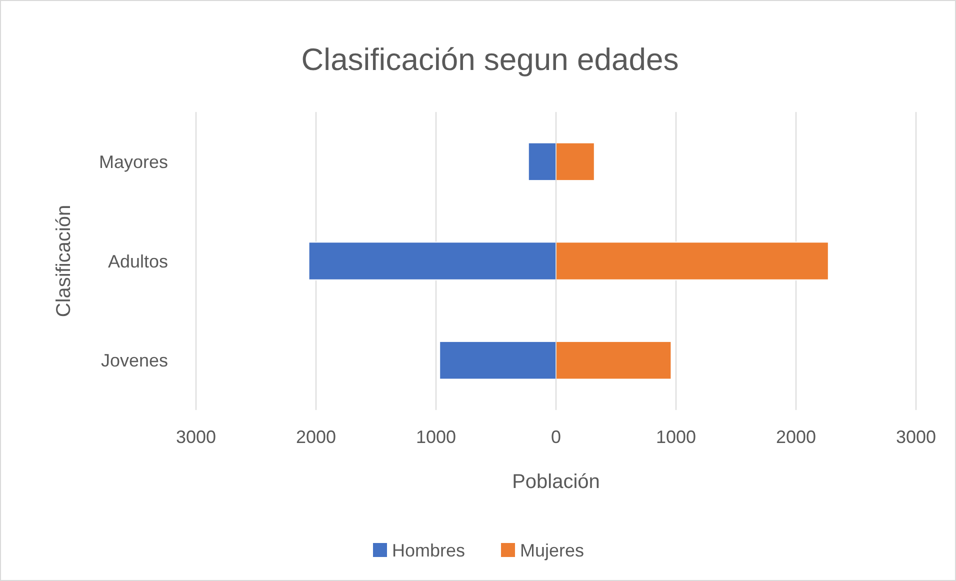  What do you see at coordinates (429, 550) in the screenshot?
I see `legend-label: Hombres` at bounding box center [429, 550].